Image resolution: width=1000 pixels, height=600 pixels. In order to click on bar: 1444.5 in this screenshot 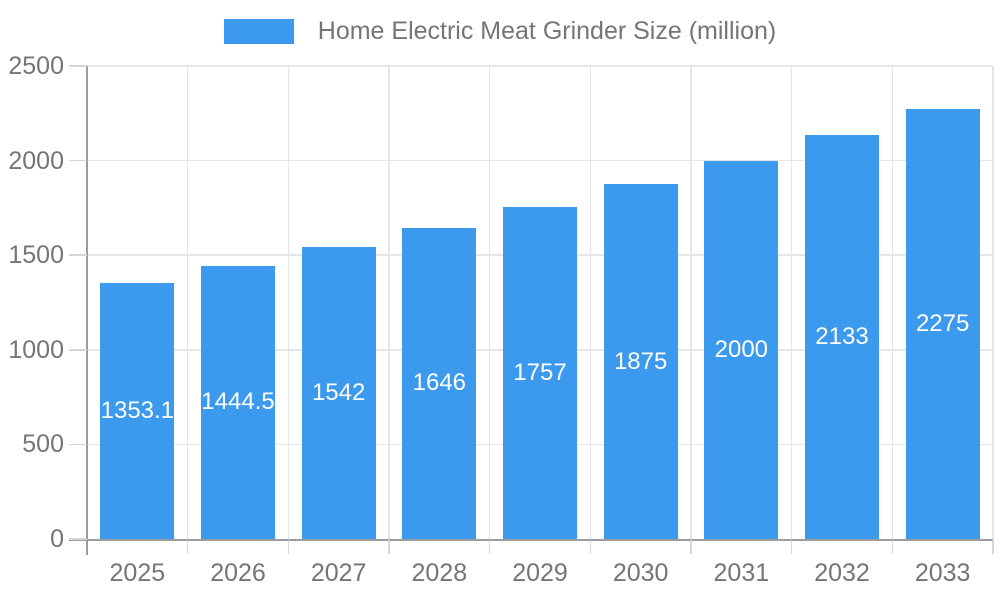, I will do `click(238, 402)`.